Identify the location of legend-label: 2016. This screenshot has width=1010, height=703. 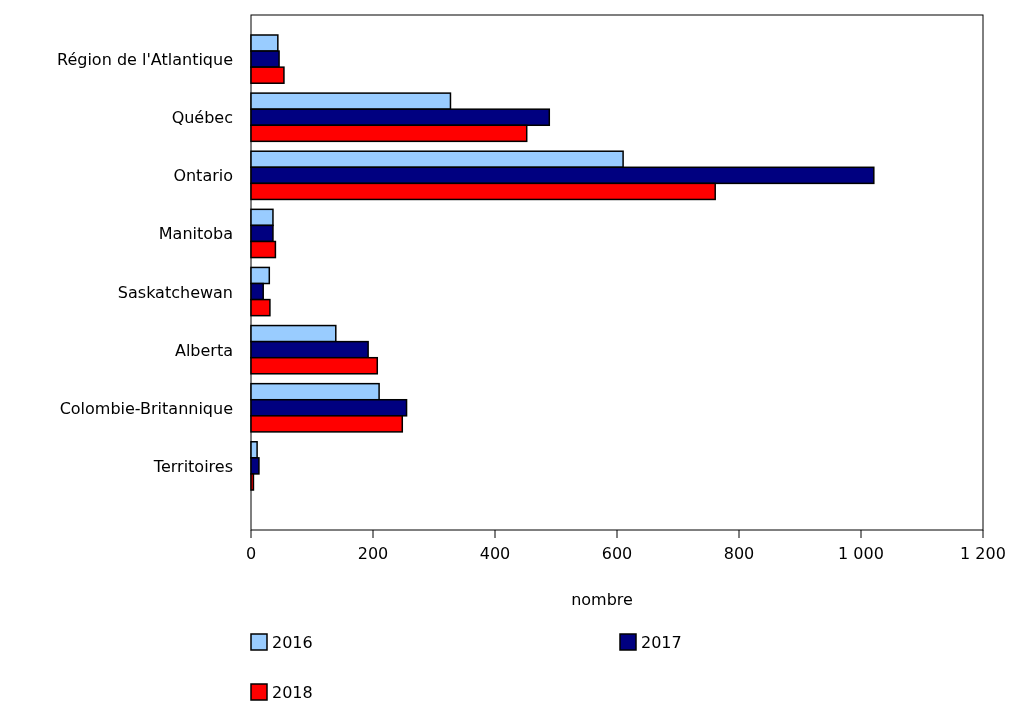
(292, 642).